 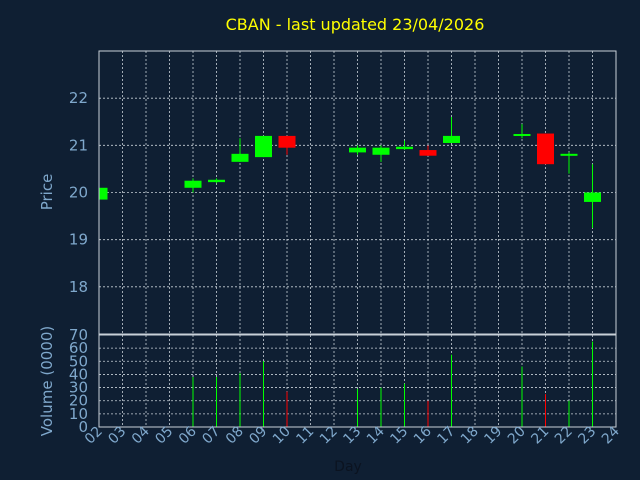 What do you see at coordinates (78, 98) in the screenshot?
I see `price-tick-label: 22` at bounding box center [78, 98].